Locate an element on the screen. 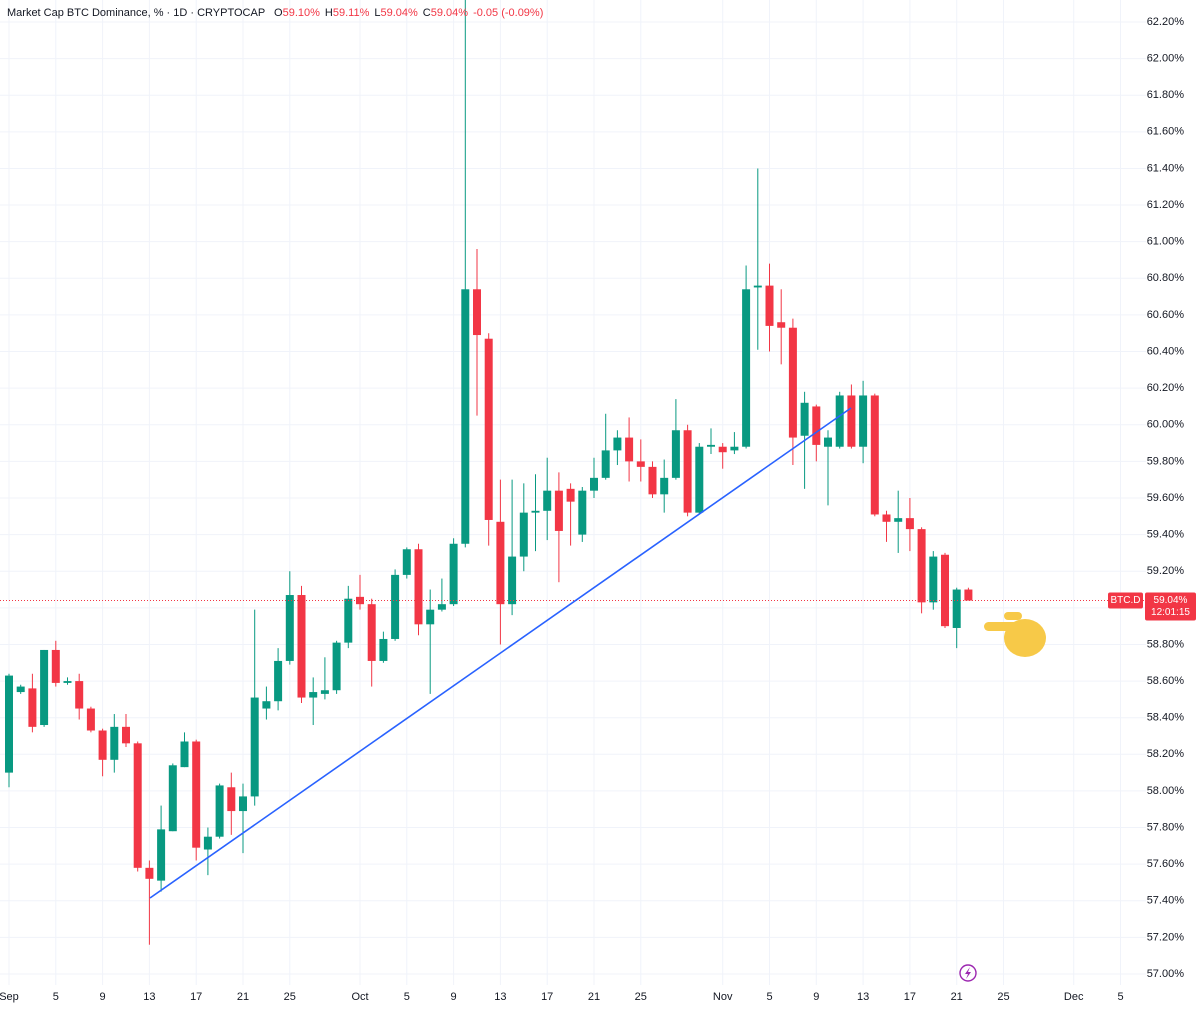 Image resolution: width=1200 pixels, height=1012 pixels. y-tick-label: 61.80% is located at coordinates (1166, 95).